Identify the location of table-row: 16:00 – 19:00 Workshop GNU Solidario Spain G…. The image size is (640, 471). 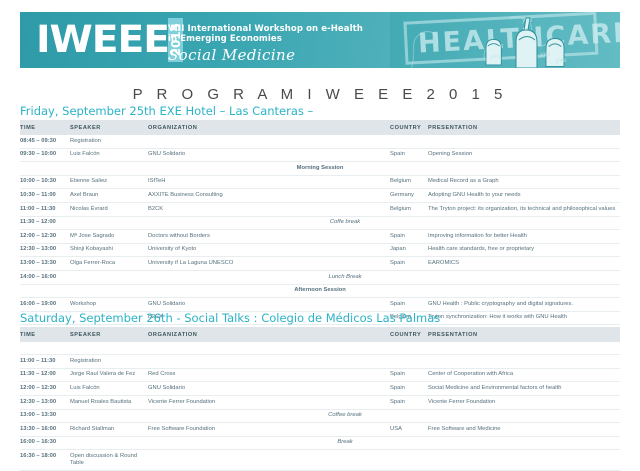
(320, 304).